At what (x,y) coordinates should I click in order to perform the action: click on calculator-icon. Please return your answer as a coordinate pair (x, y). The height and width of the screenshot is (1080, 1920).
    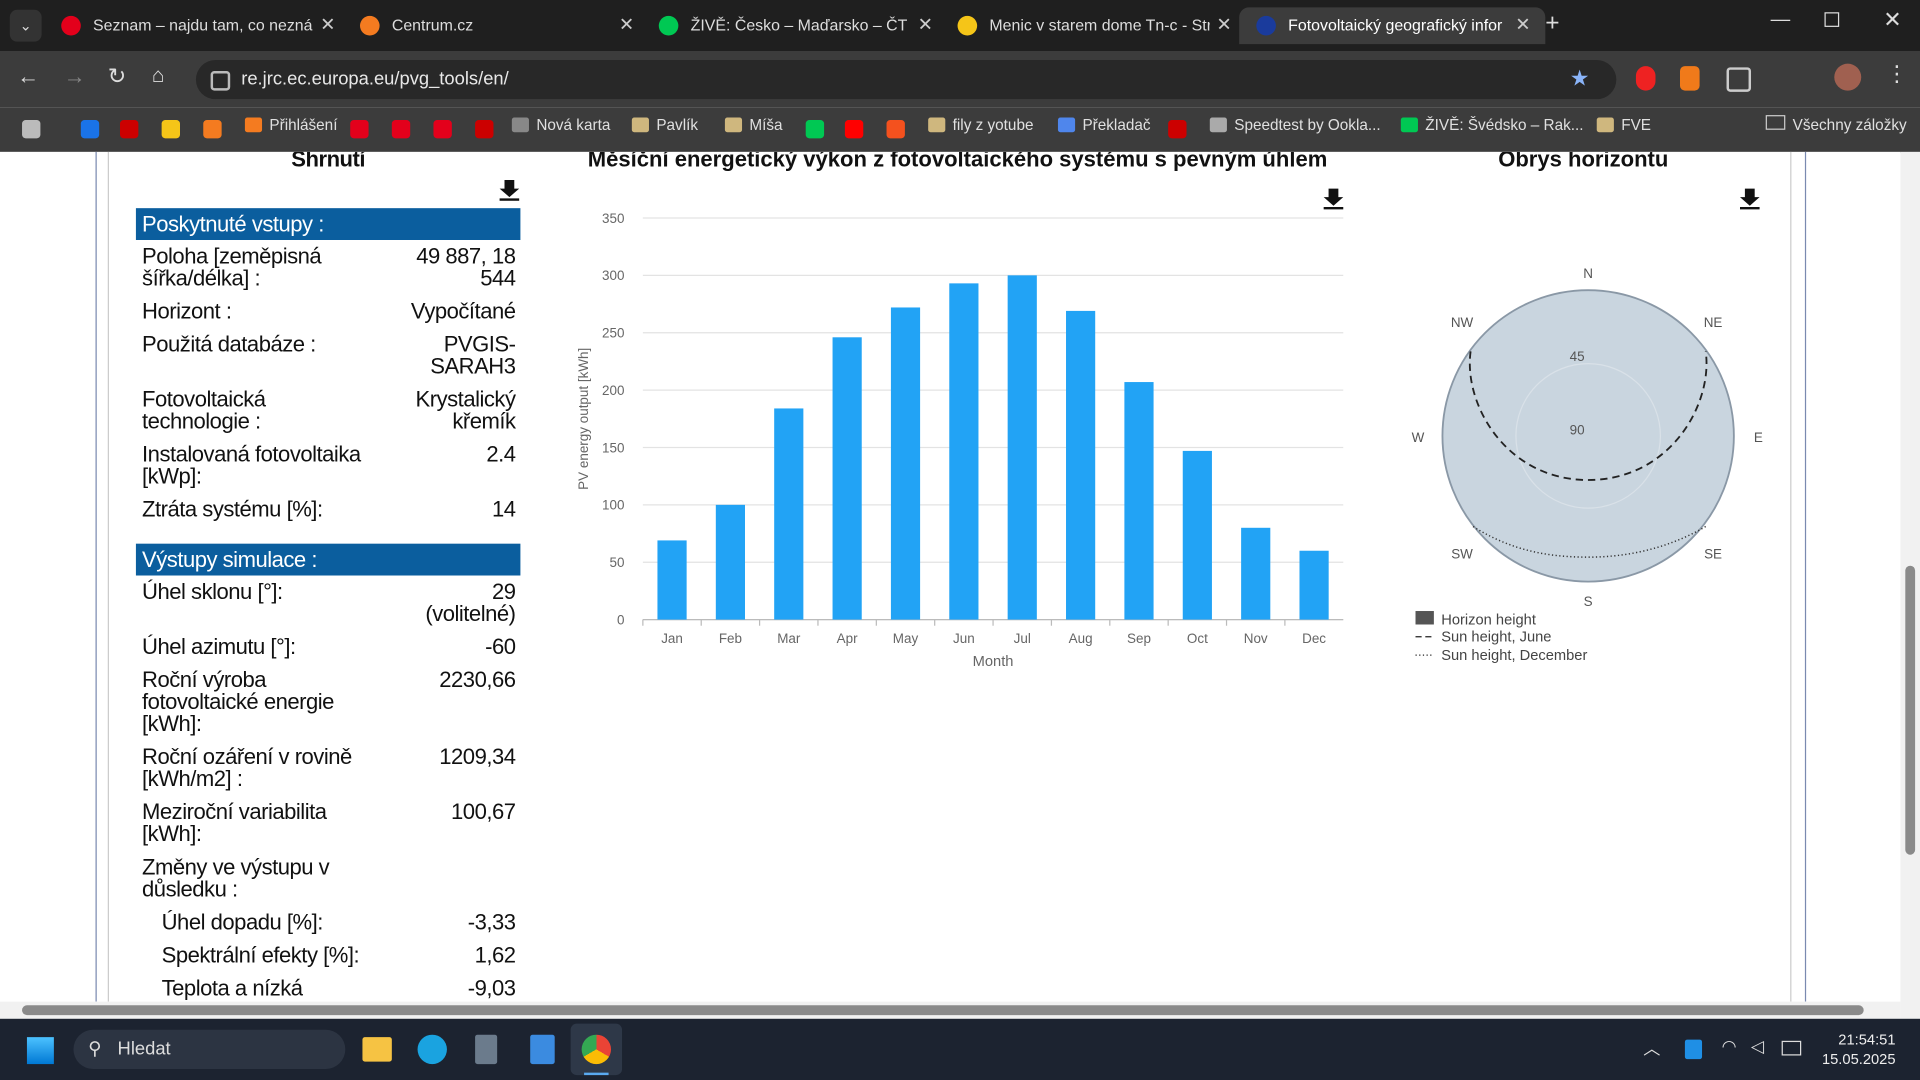
    Looking at the image, I should click on (486, 1049).